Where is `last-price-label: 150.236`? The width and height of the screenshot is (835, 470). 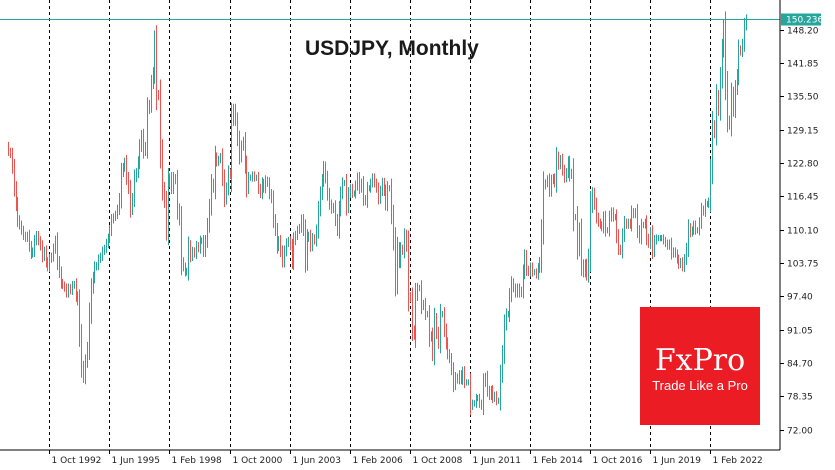
last-price-label: 150.236 is located at coordinates (804, 21).